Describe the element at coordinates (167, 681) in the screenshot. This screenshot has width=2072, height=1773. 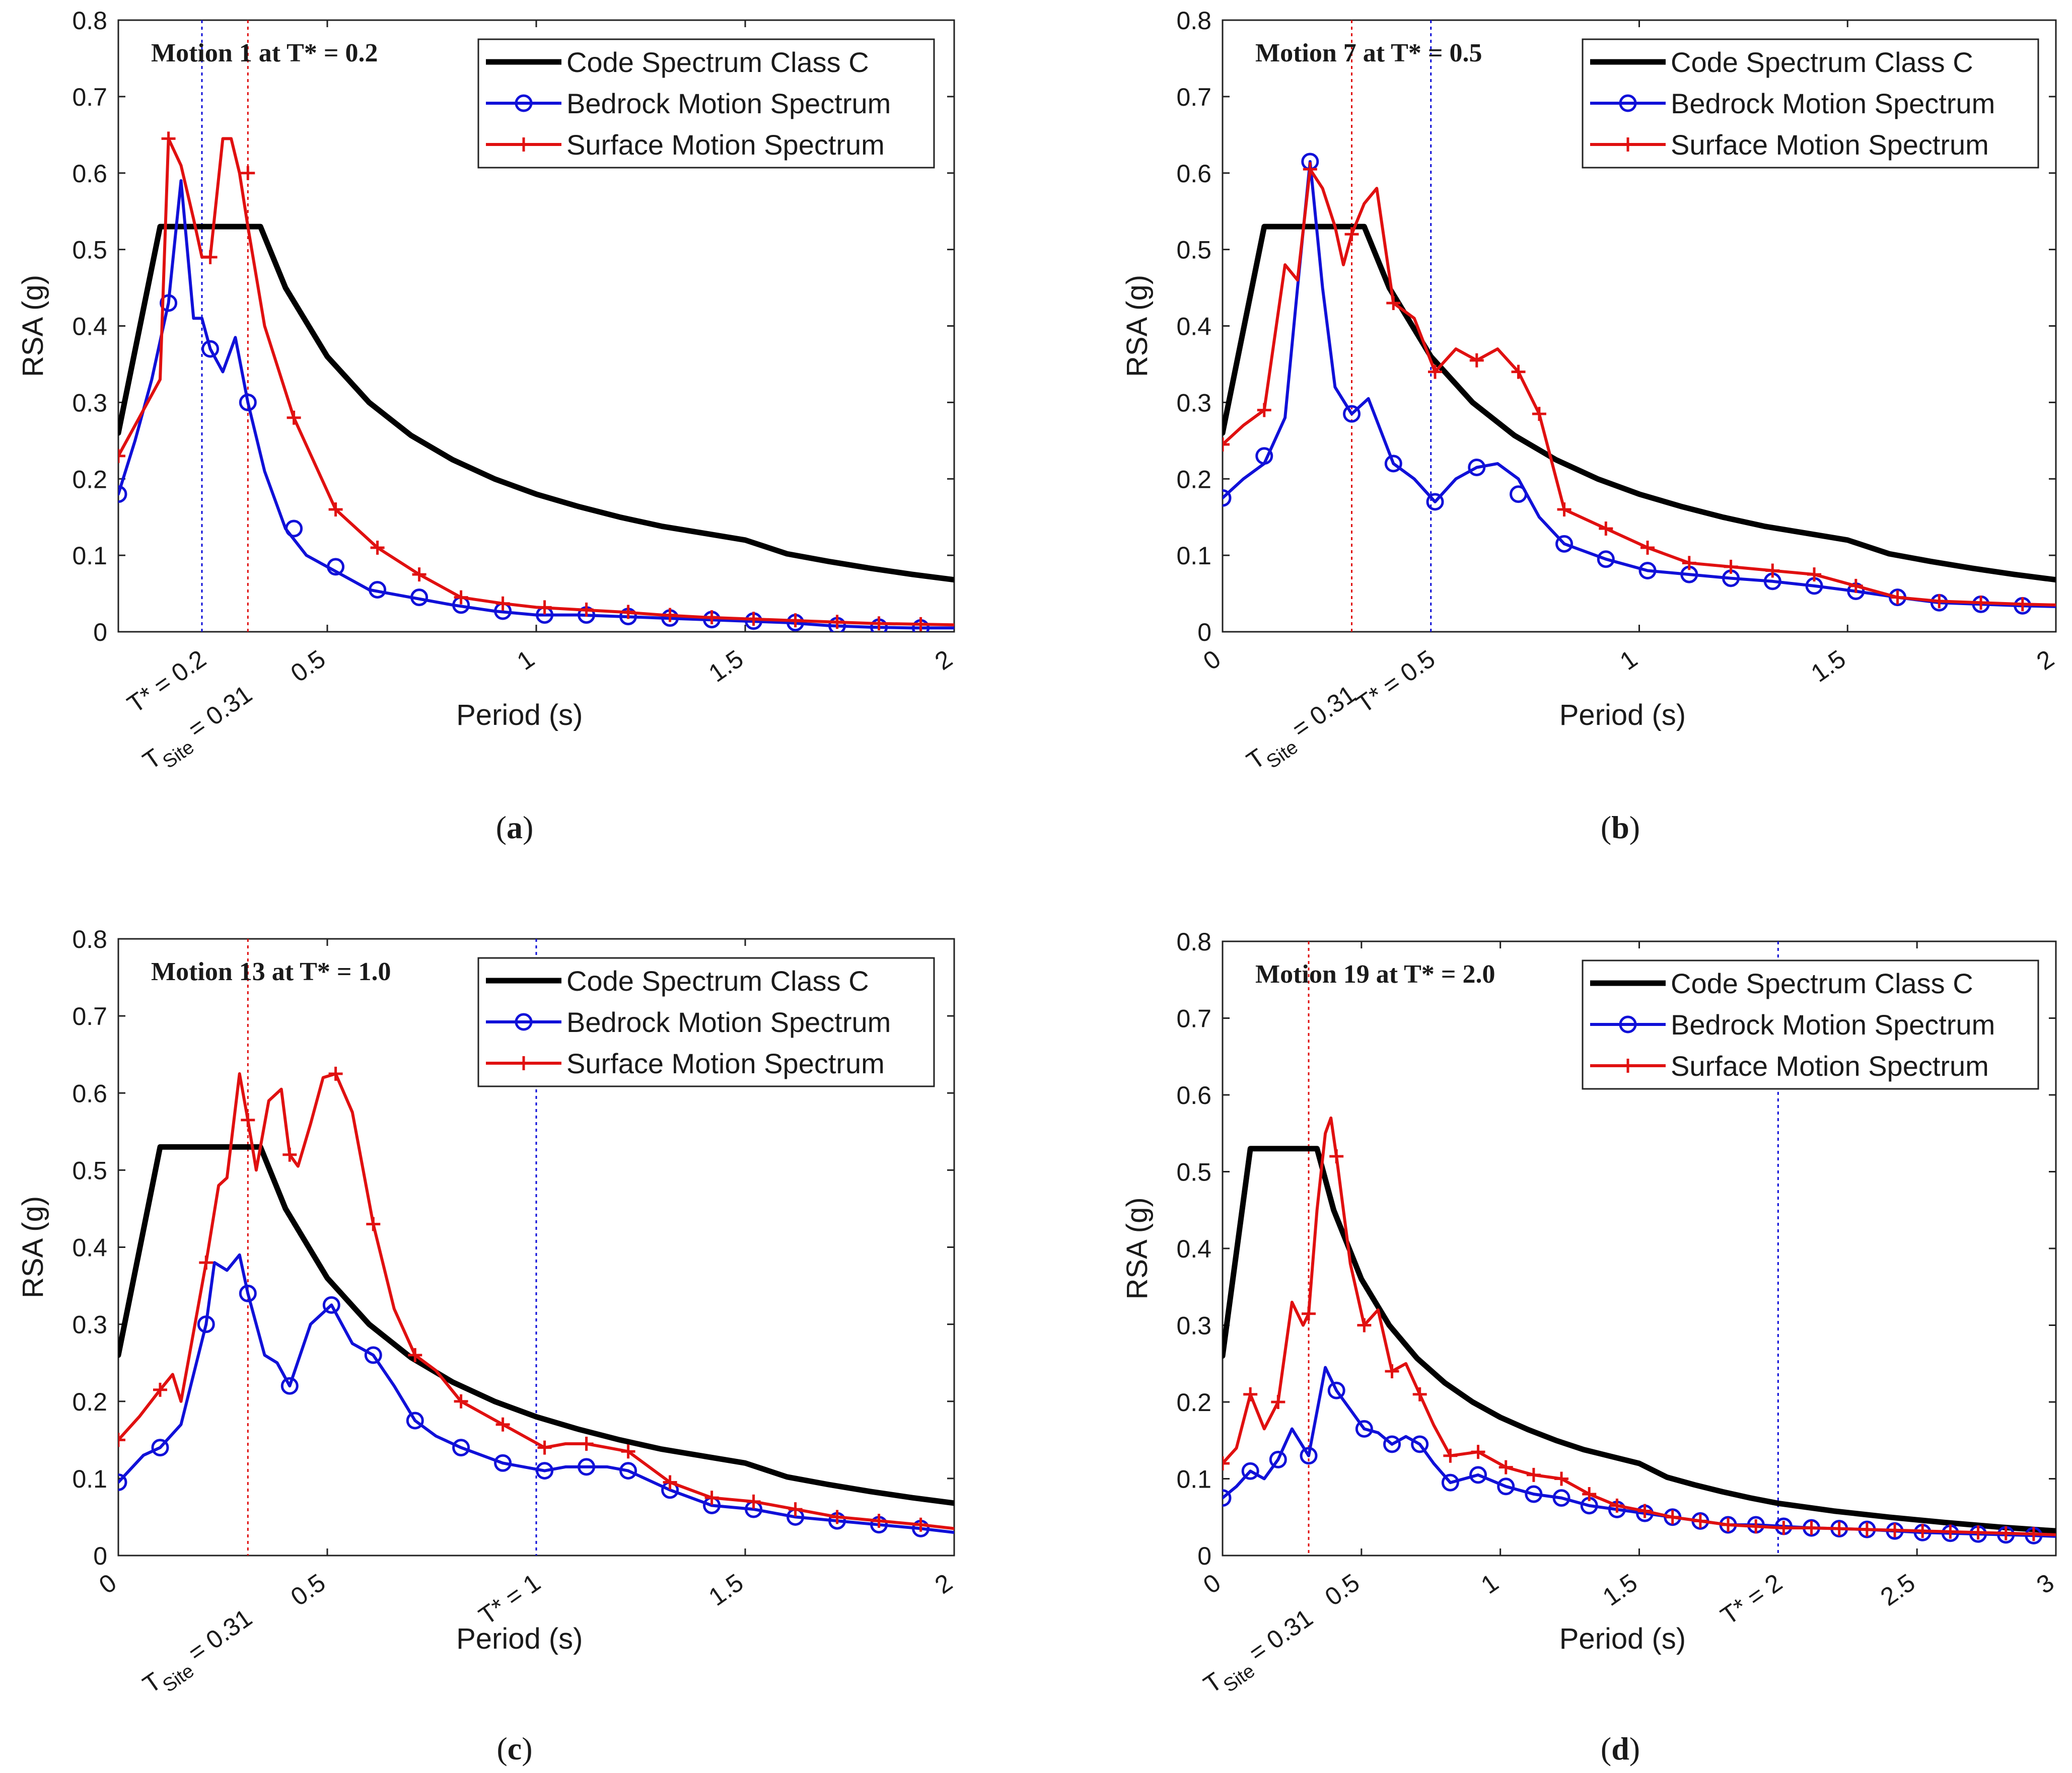
I see `label-part: T* = 0.2` at that location.